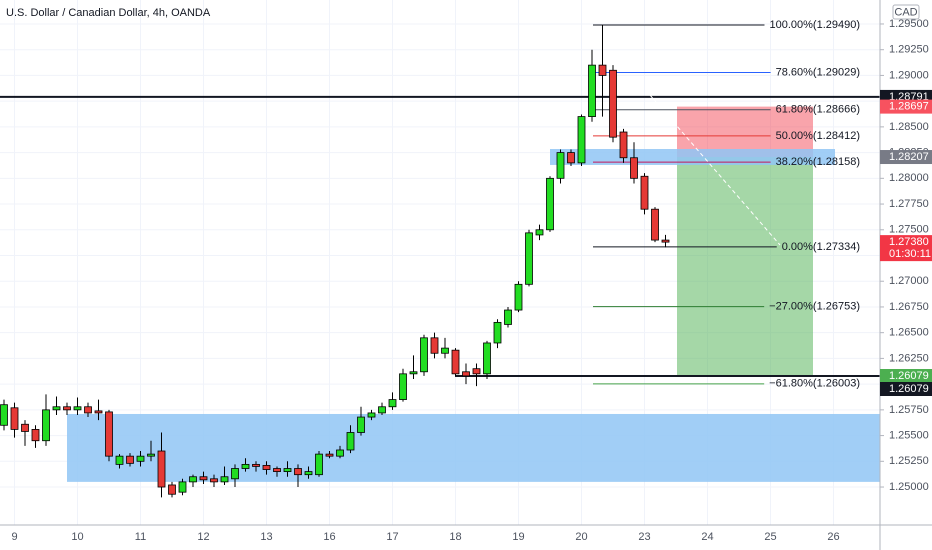 The image size is (932, 550). What do you see at coordinates (392, 537) in the screenshot?
I see `x-tick-label: 17` at bounding box center [392, 537].